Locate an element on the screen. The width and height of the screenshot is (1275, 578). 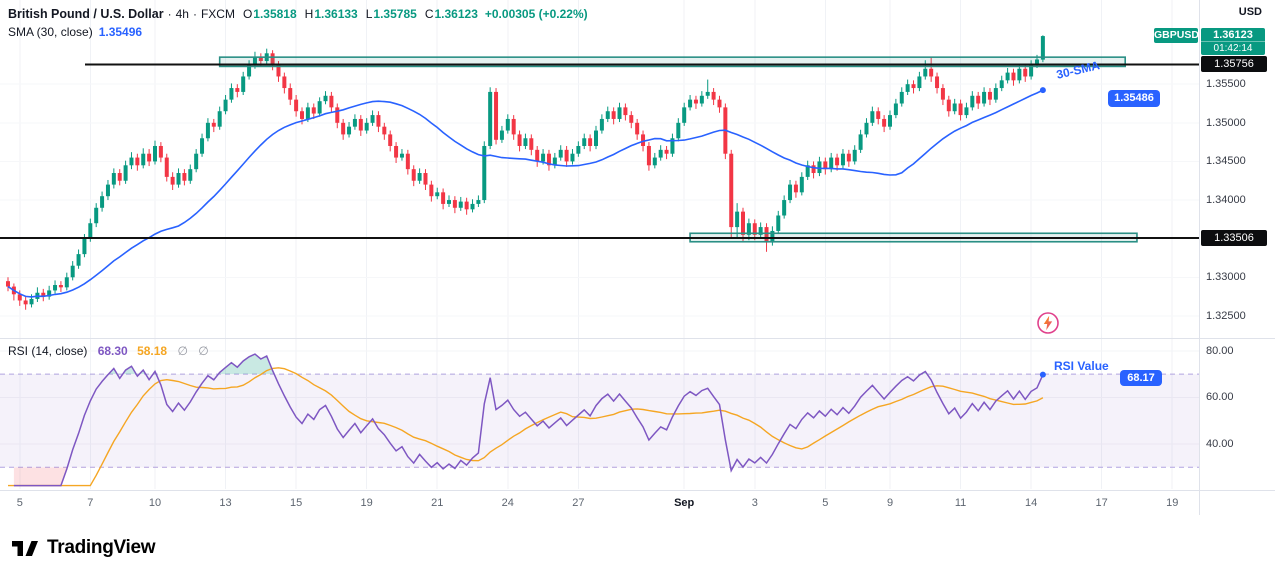
rsi-ma-legend-value: 58.18 is located at coordinates (152, 351).